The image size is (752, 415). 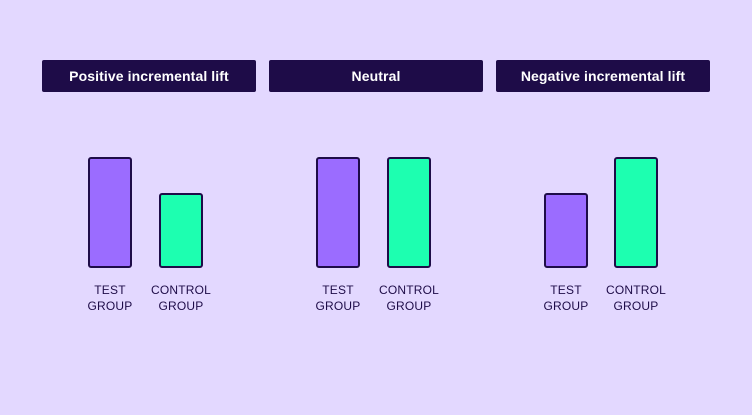 What do you see at coordinates (409, 298) in the screenshot?
I see `label-neutral-control: CONTROL GROUP` at bounding box center [409, 298].